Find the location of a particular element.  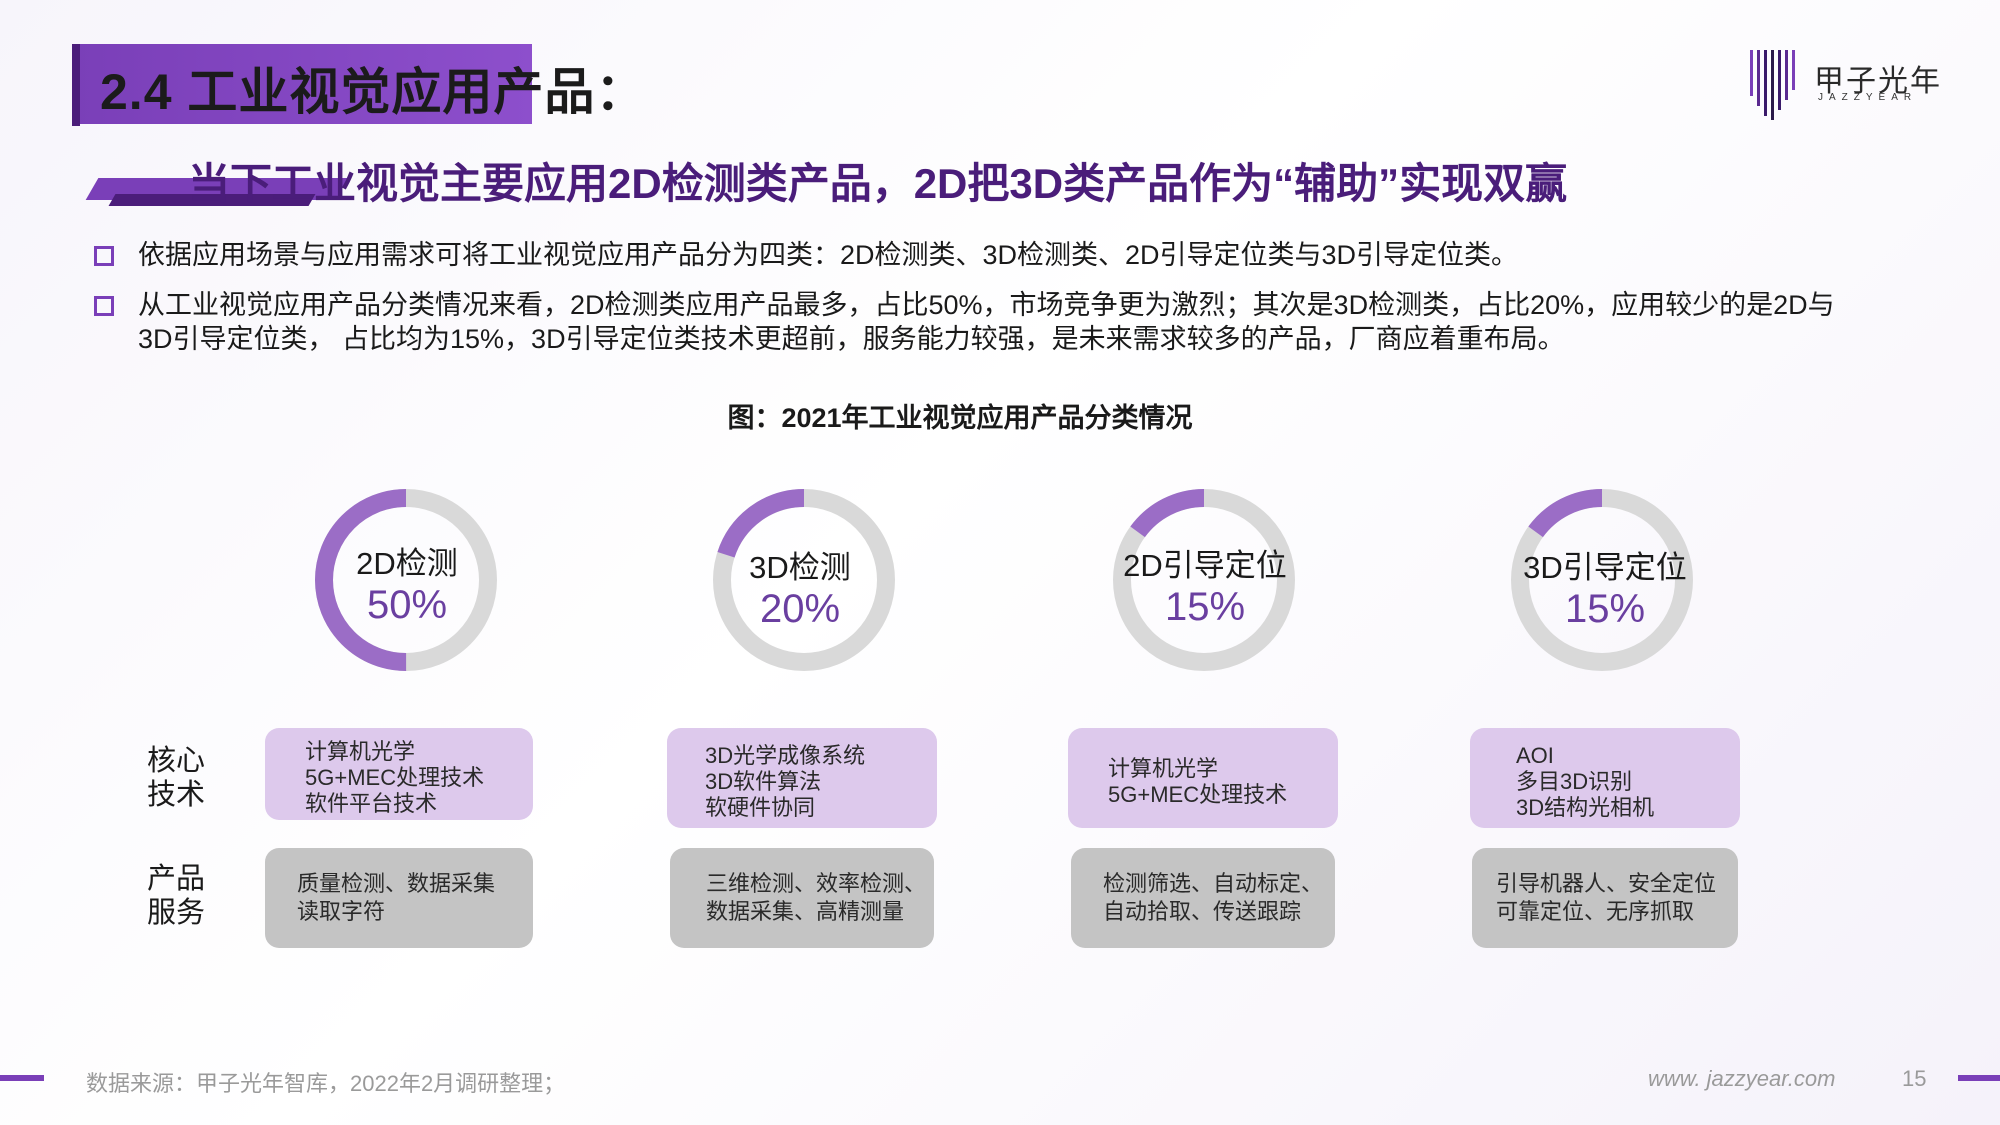

service-item: 可靠定位、无序抓取 is located at coordinates (1595, 911).